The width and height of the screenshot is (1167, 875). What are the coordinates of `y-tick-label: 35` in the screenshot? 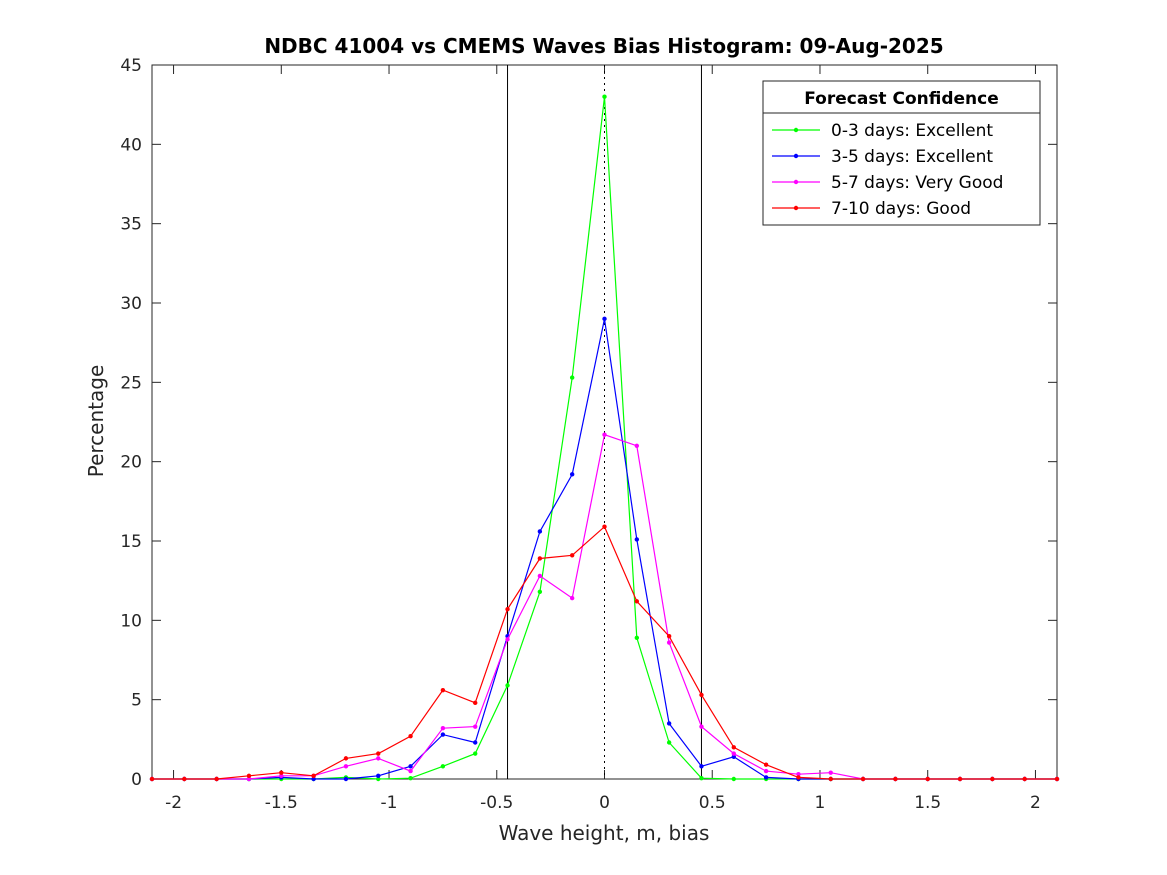 It's located at (131, 225).